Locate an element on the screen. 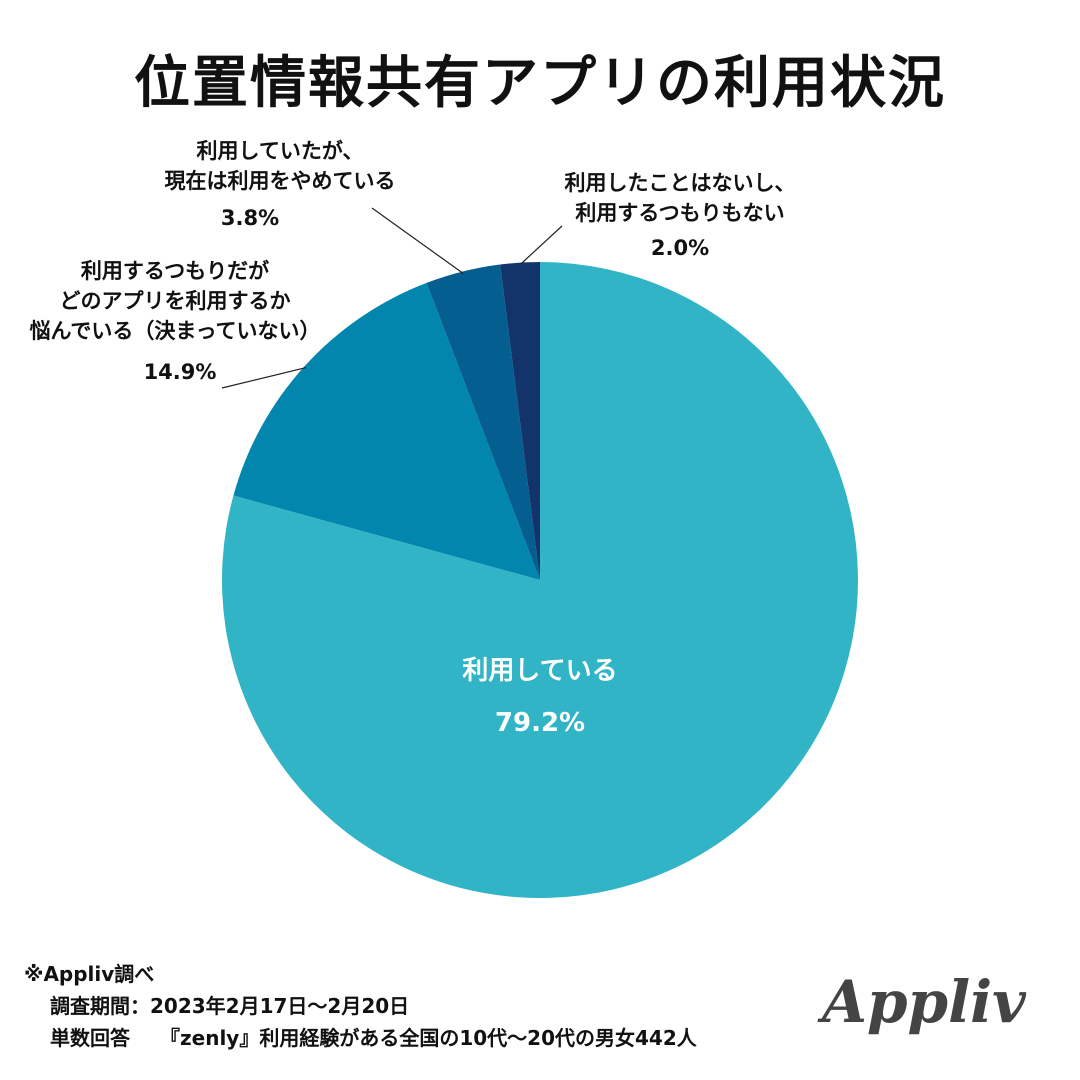 The image size is (1080, 1080). source-note: ※Appliv調べ is located at coordinates (89, 974).